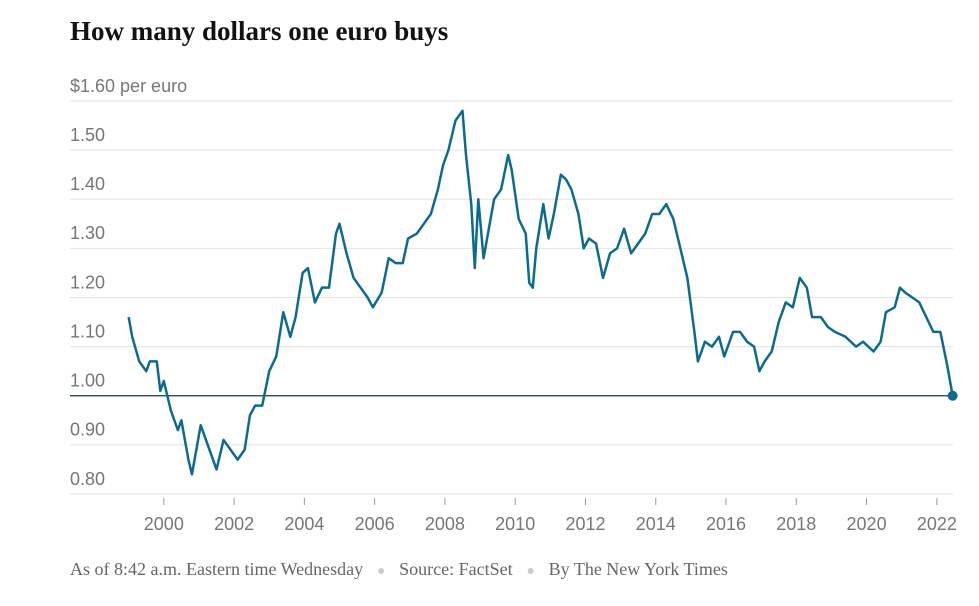 This screenshot has width=979, height=606. Describe the element at coordinates (87, 135) in the screenshot. I see `y-tick-label: 1.50` at that location.